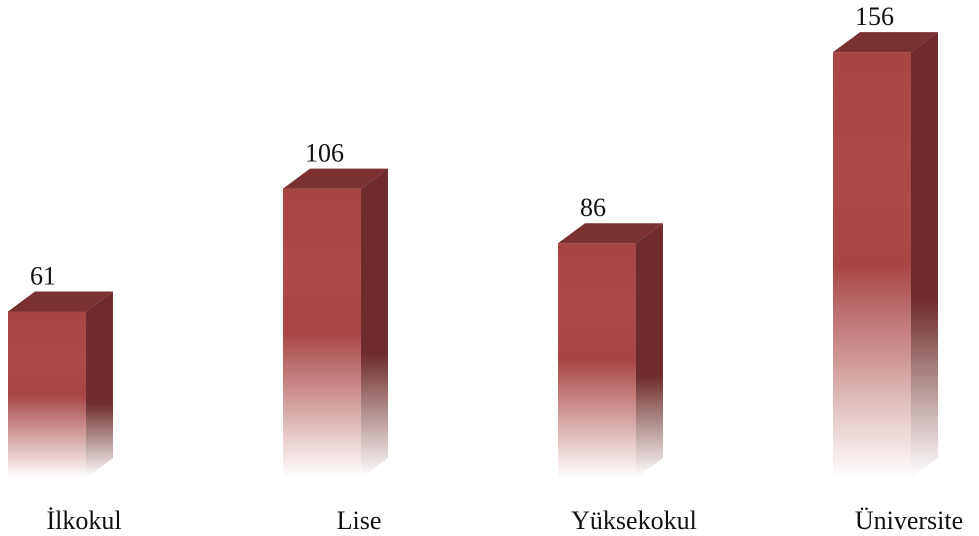 The width and height of the screenshot is (979, 536). Describe the element at coordinates (43, 275) in the screenshot. I see `value-label: 61` at that location.